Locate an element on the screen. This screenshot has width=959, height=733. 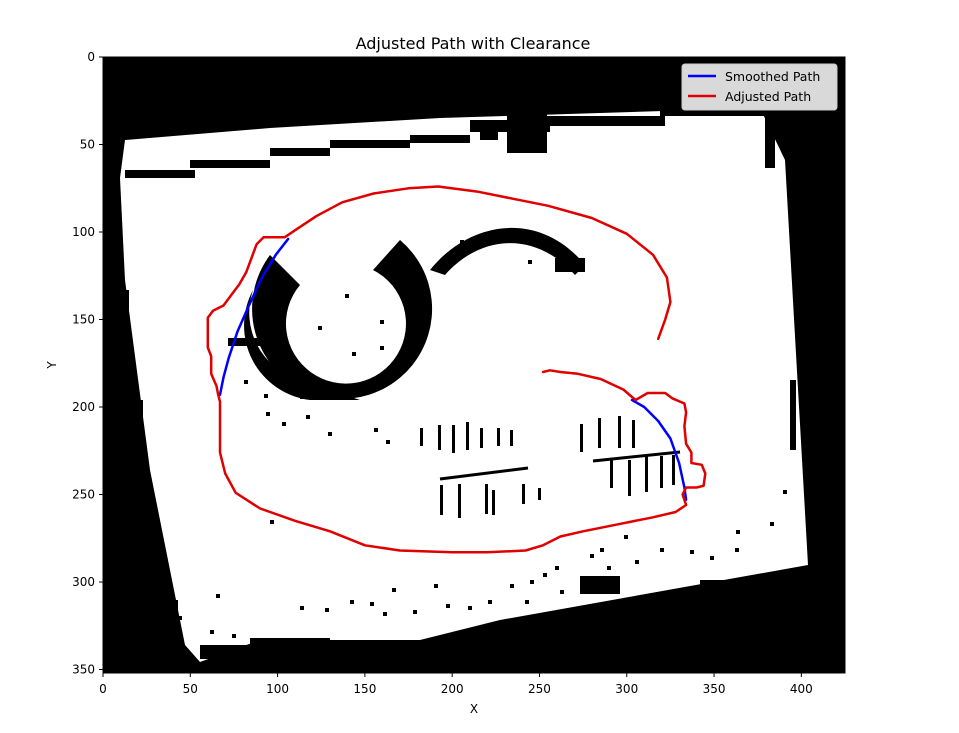
x-tick-label: 200 is located at coordinates (452, 689).